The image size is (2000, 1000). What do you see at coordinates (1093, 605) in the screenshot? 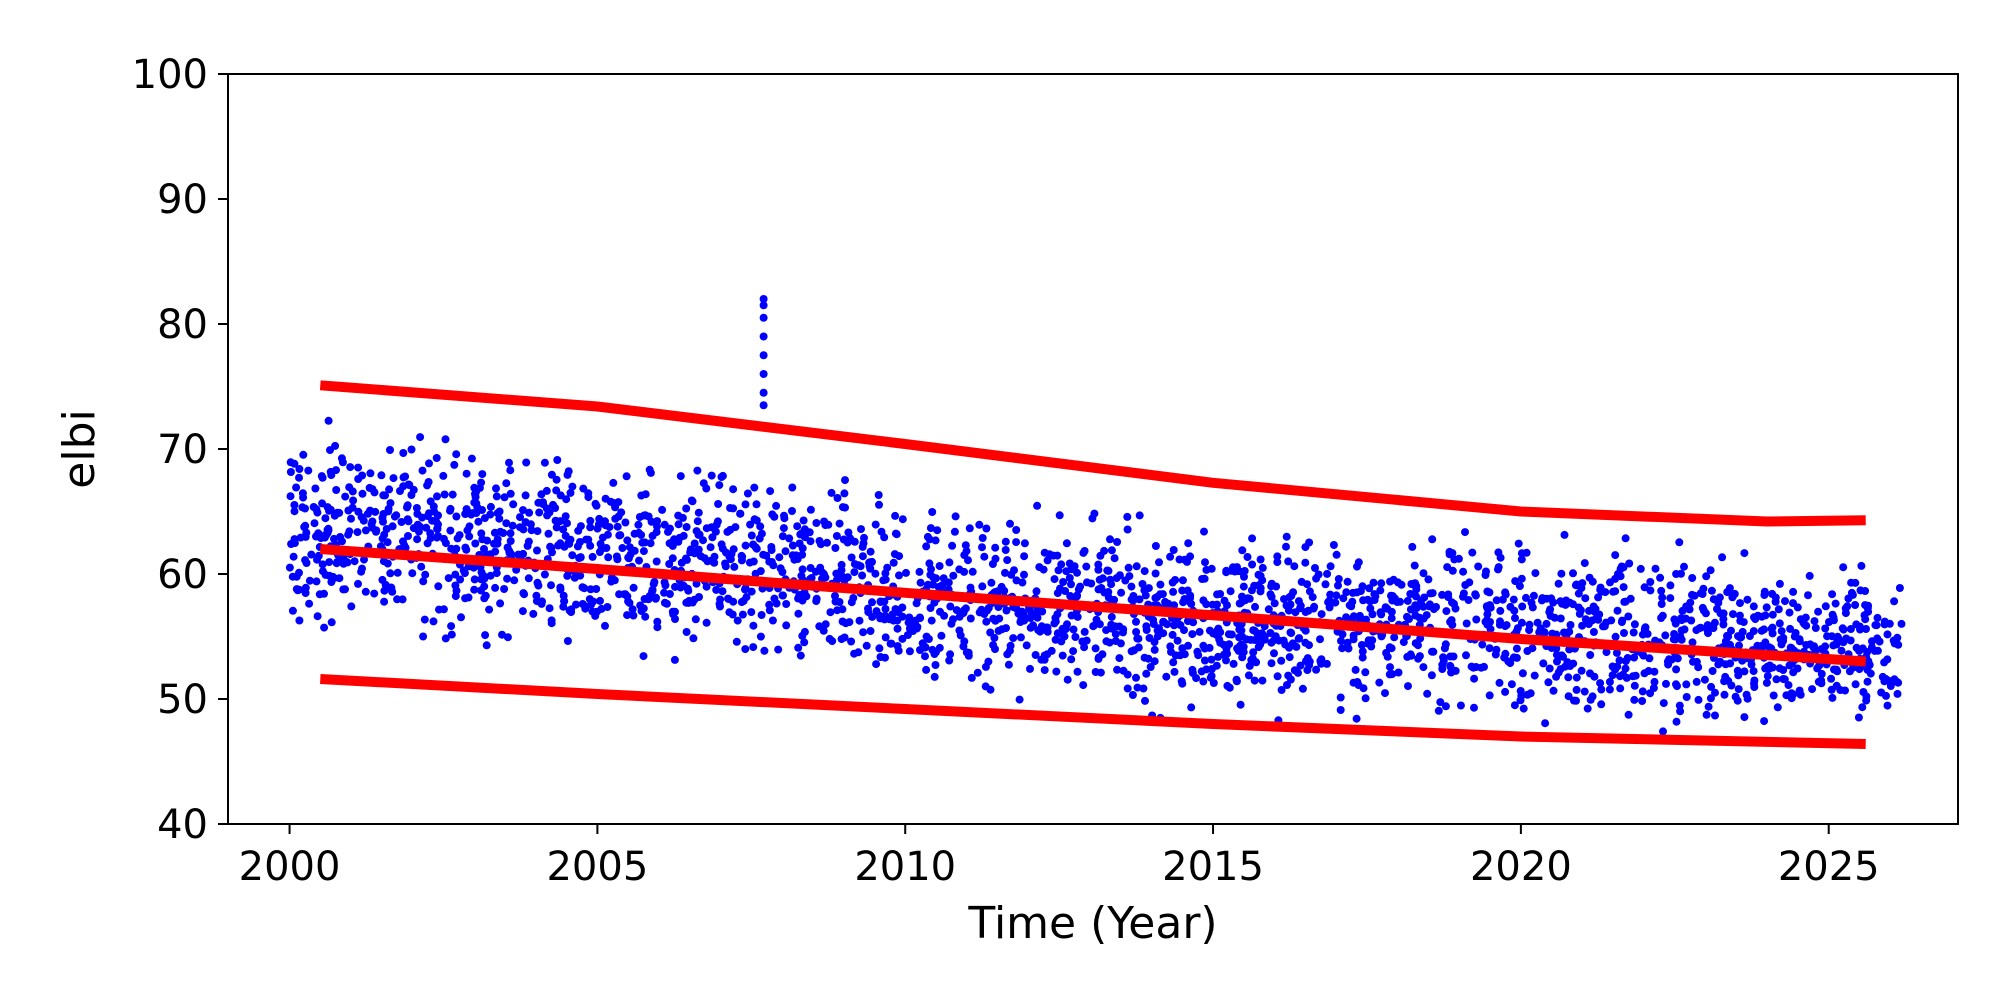
I see `trend-line` at bounding box center [1093, 605].